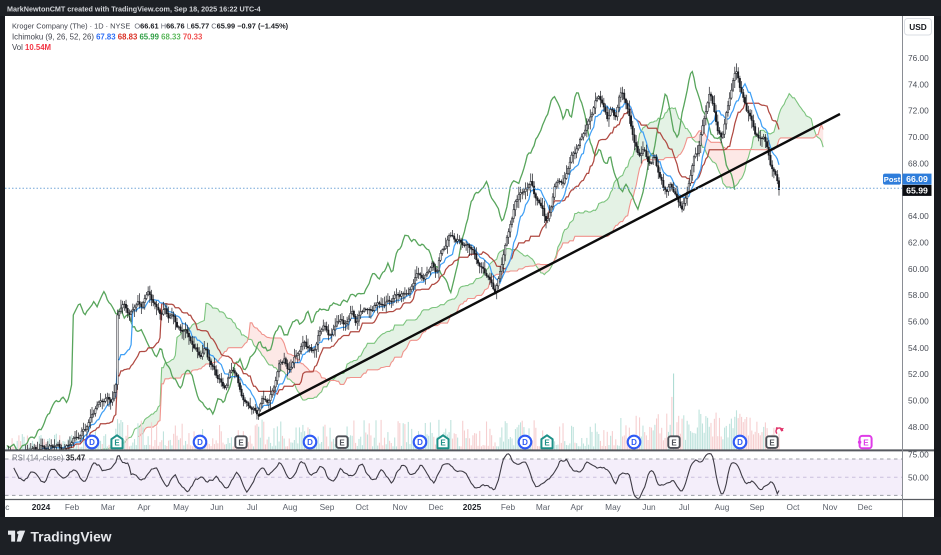 Image resolution: width=941 pixels, height=555 pixels. What do you see at coordinates (918, 348) in the screenshot?
I see `svg-text: 54.00` at bounding box center [918, 348].